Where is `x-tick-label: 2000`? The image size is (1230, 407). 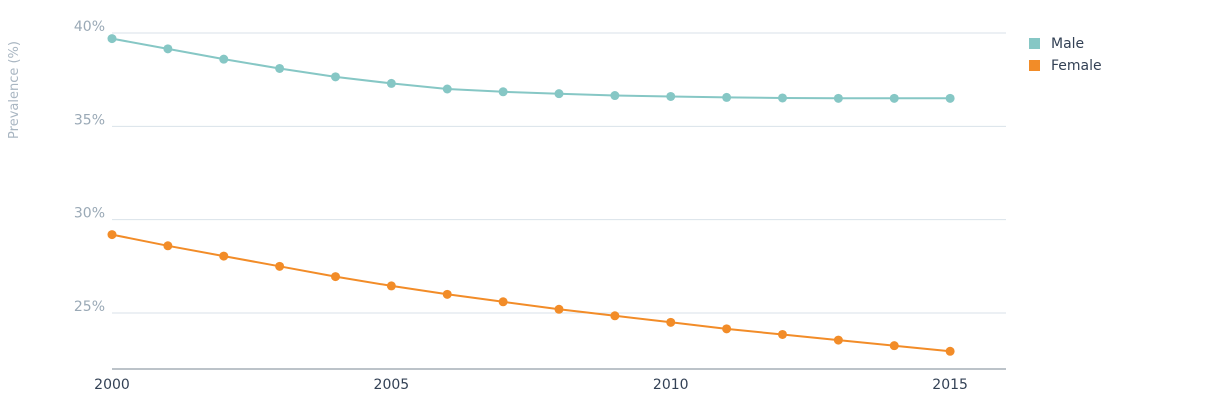
x-tick-label: 2000 is located at coordinates (112, 385).